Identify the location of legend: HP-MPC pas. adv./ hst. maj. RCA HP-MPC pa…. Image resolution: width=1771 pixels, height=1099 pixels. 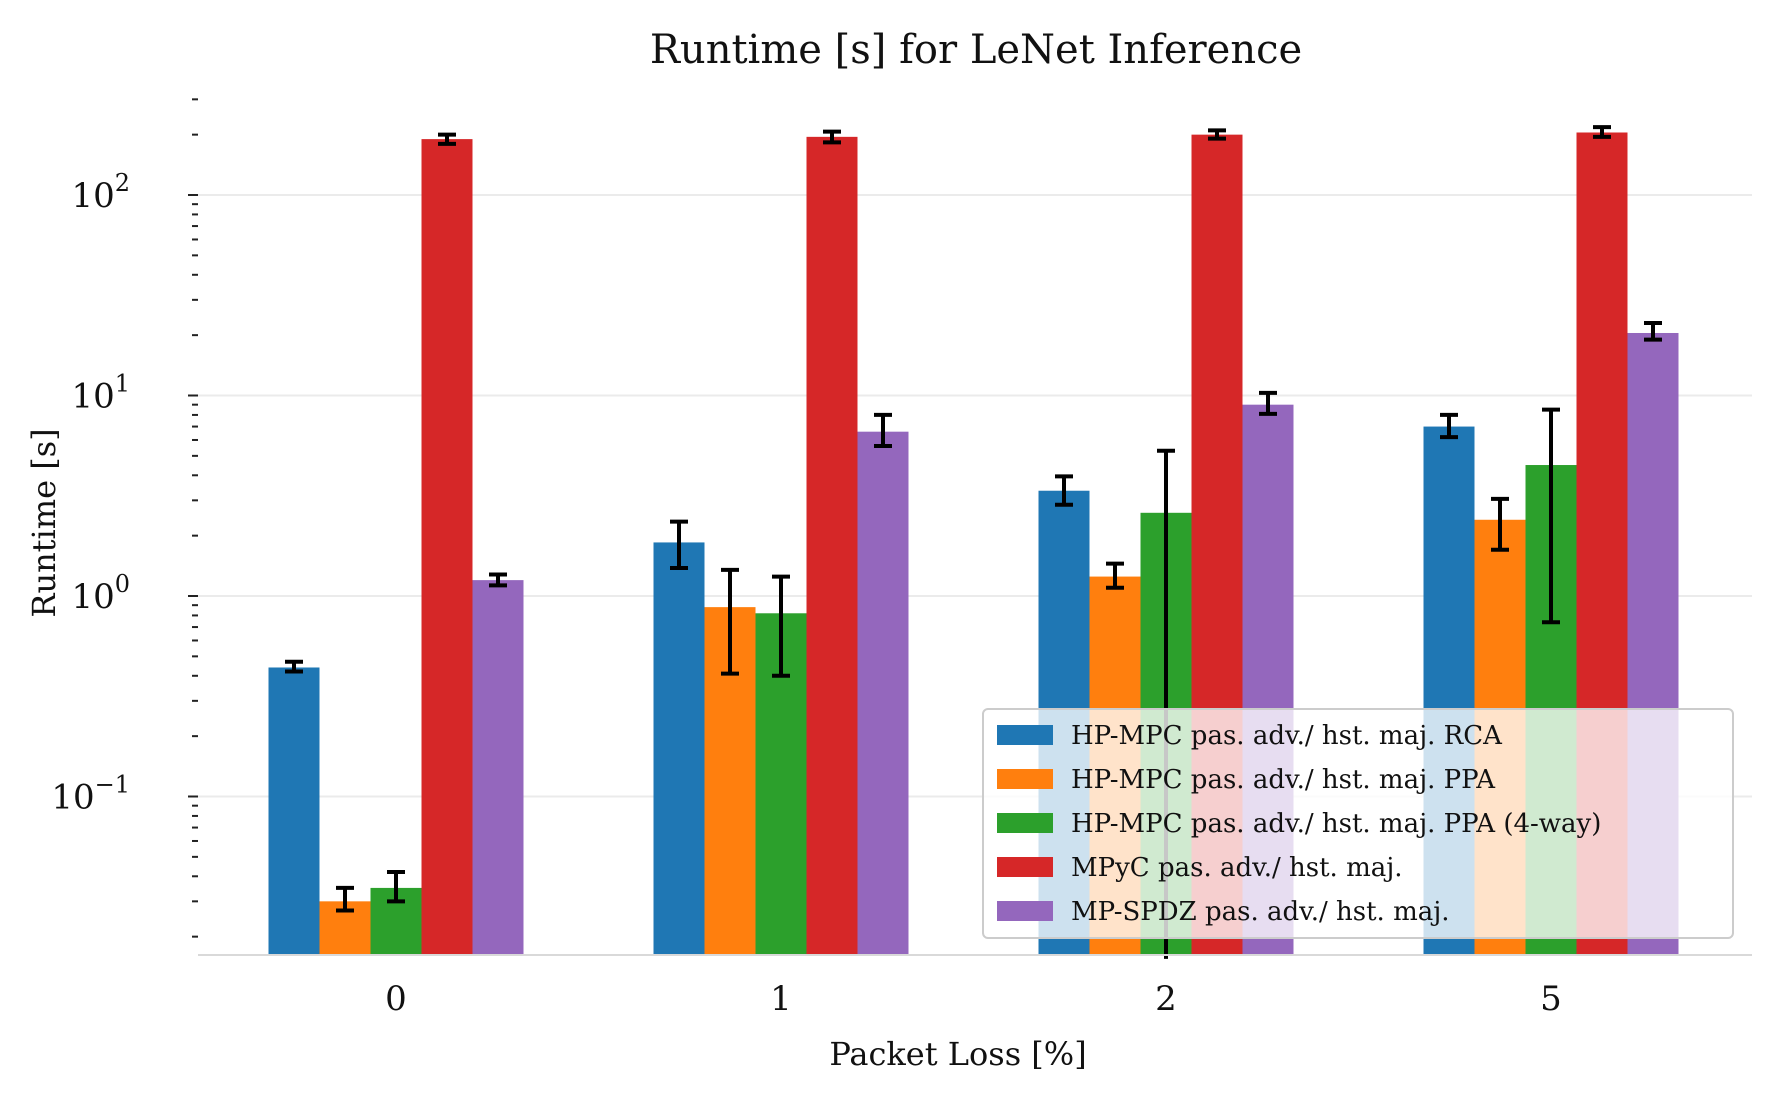
(1358, 823).